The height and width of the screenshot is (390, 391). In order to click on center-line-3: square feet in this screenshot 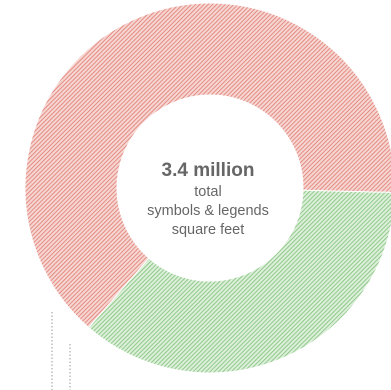, I will do `click(208, 230)`.